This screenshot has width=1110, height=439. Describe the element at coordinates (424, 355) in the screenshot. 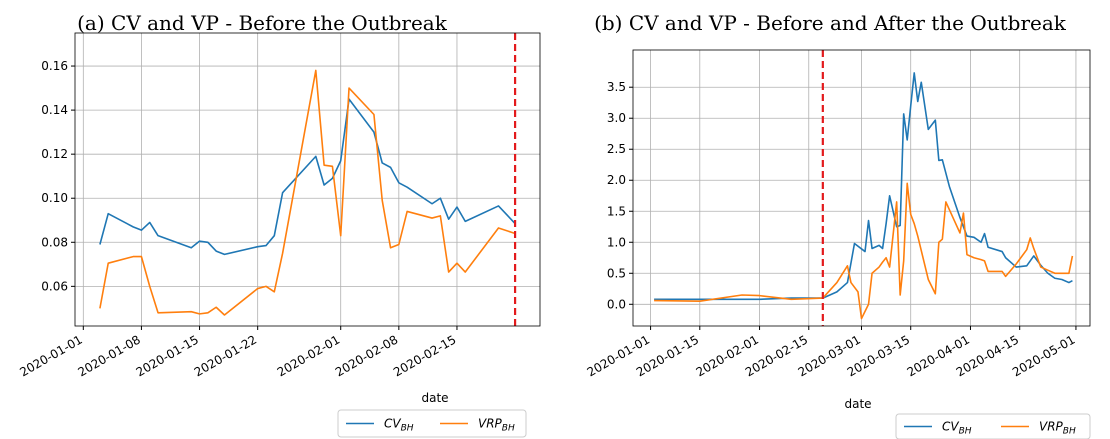

I see `x-tick-label: 2020-02-15` at that location.